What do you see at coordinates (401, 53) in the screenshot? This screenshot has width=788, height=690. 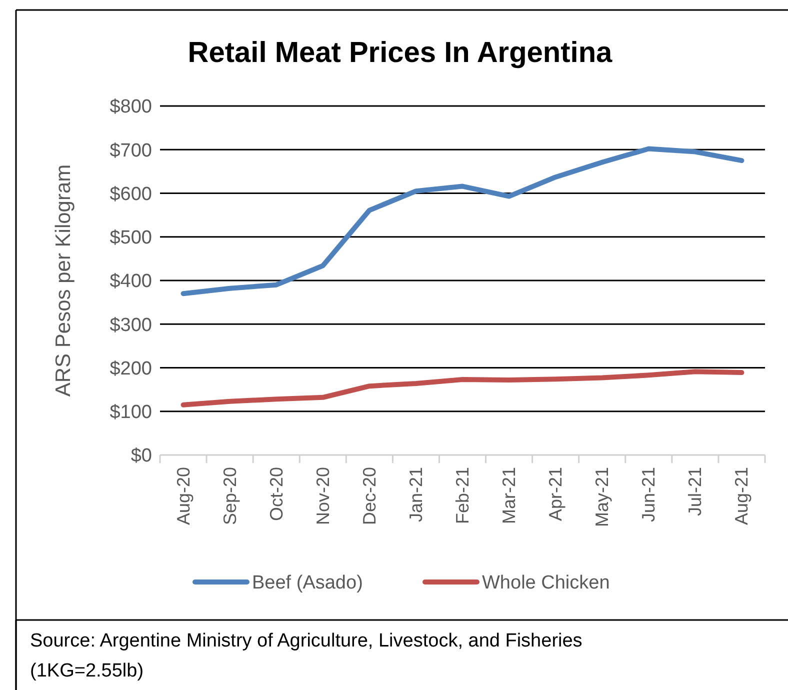 I see `chart-title: Retail Meat Prices In Argentina` at bounding box center [401, 53].